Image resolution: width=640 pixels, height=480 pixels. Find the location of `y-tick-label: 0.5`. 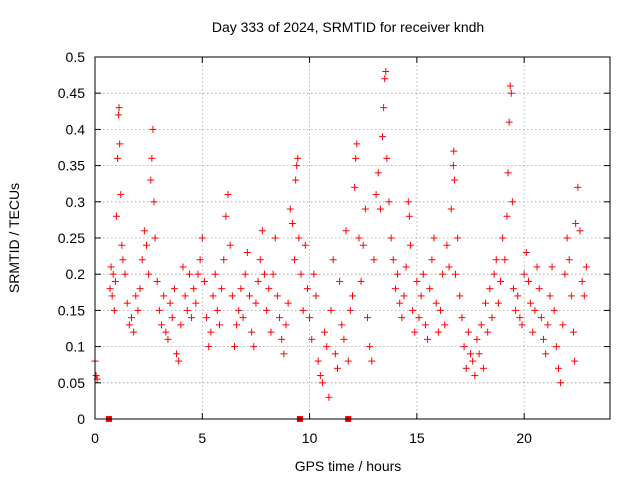

y-tick-label: 0.5 is located at coordinates (76, 57).